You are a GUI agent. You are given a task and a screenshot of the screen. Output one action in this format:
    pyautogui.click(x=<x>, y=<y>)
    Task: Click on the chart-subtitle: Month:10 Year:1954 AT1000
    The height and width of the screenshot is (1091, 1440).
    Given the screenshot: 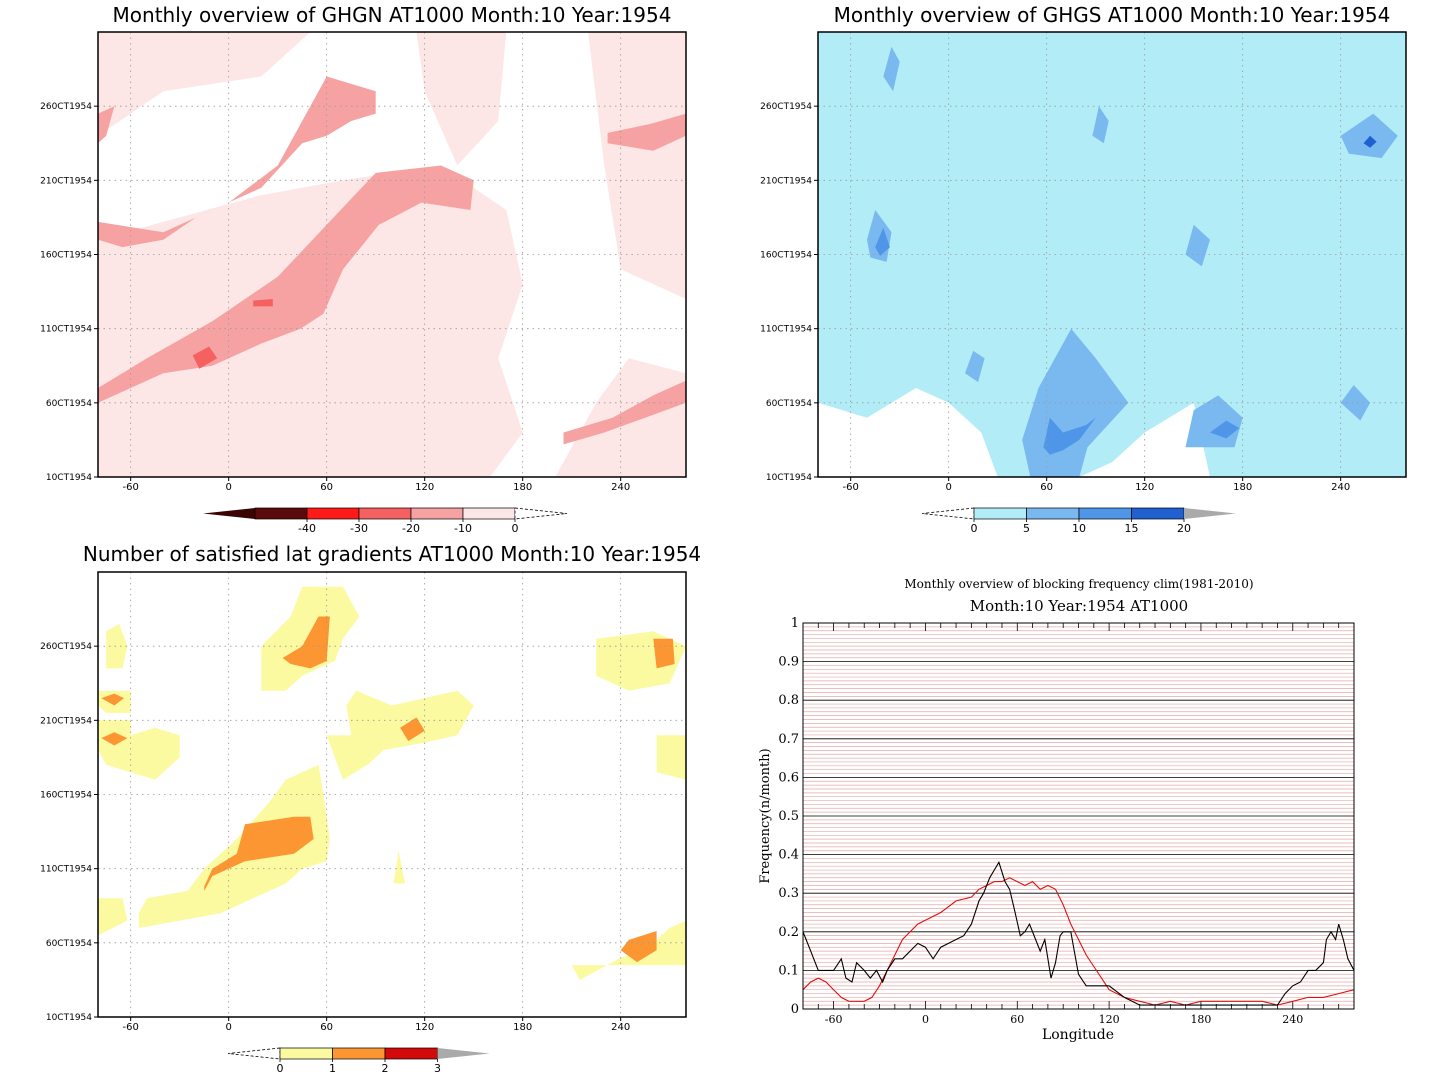 What is the action you would take?
    pyautogui.click(x=1079, y=606)
    